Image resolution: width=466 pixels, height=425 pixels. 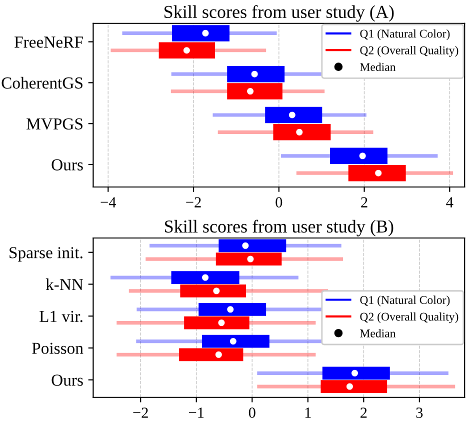 I want to click on x-tick-label: −4, so click(x=108, y=202).